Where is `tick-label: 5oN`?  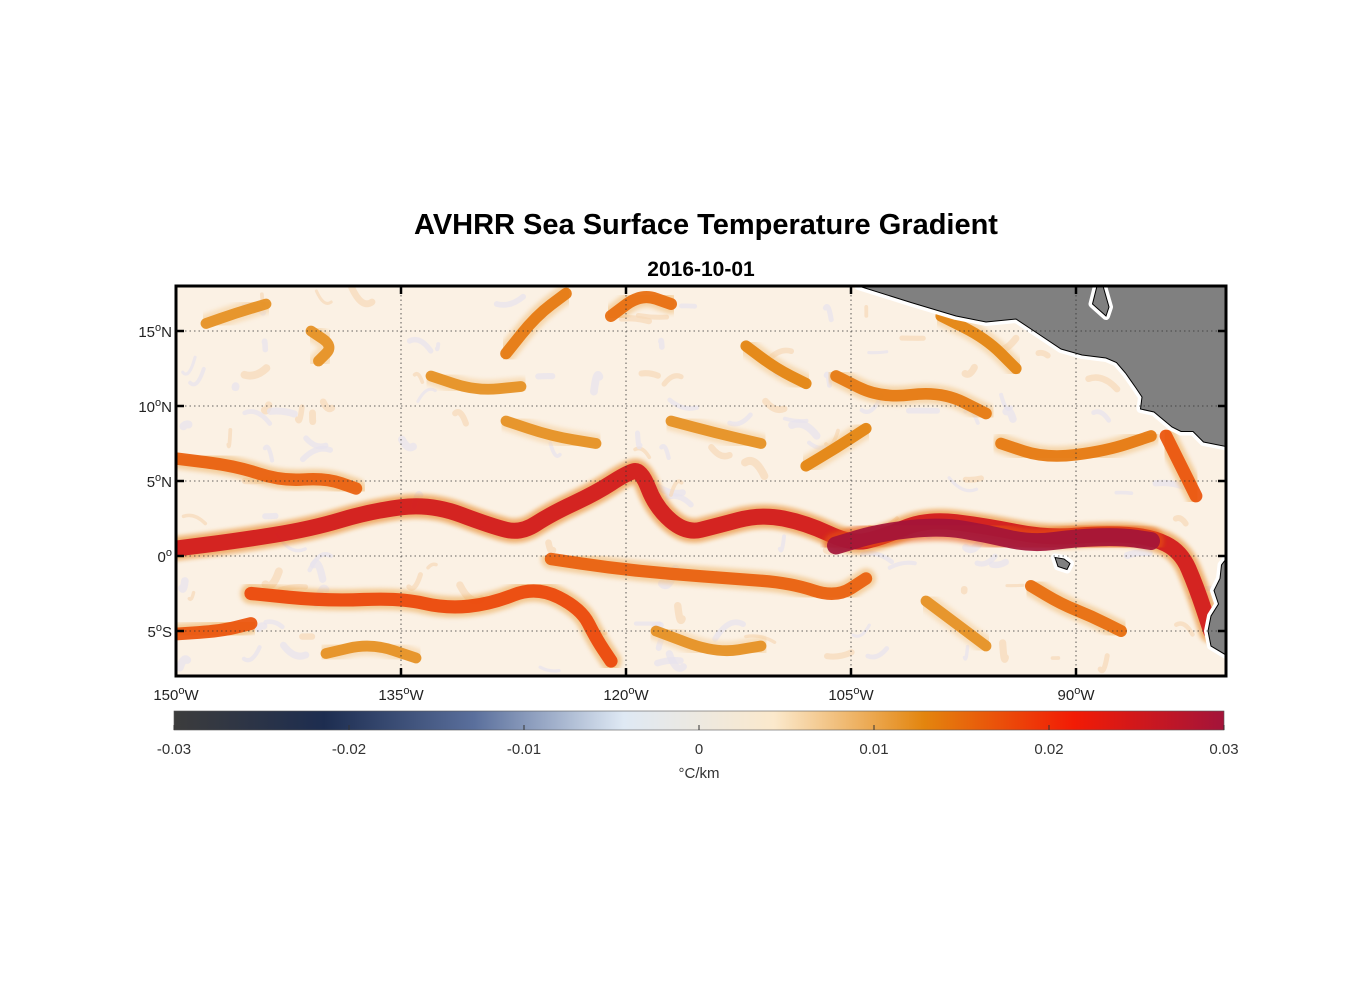
tick-label: 5oN is located at coordinates (159, 481).